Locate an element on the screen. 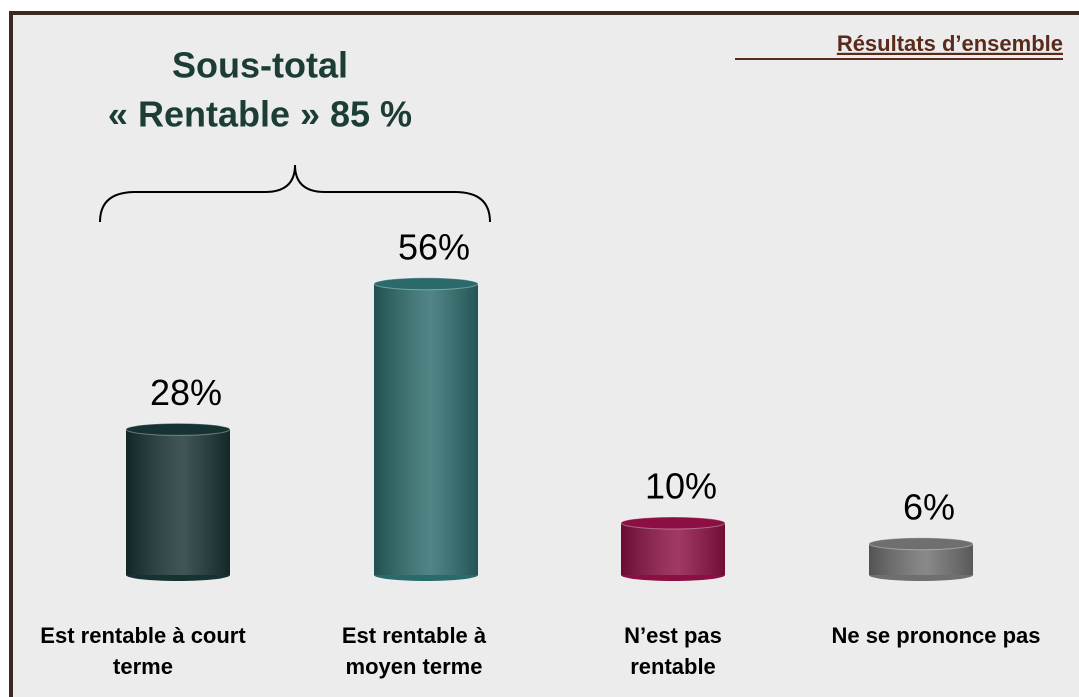 The width and height of the screenshot is (1079, 697). value-label: 28% is located at coordinates (186, 392).